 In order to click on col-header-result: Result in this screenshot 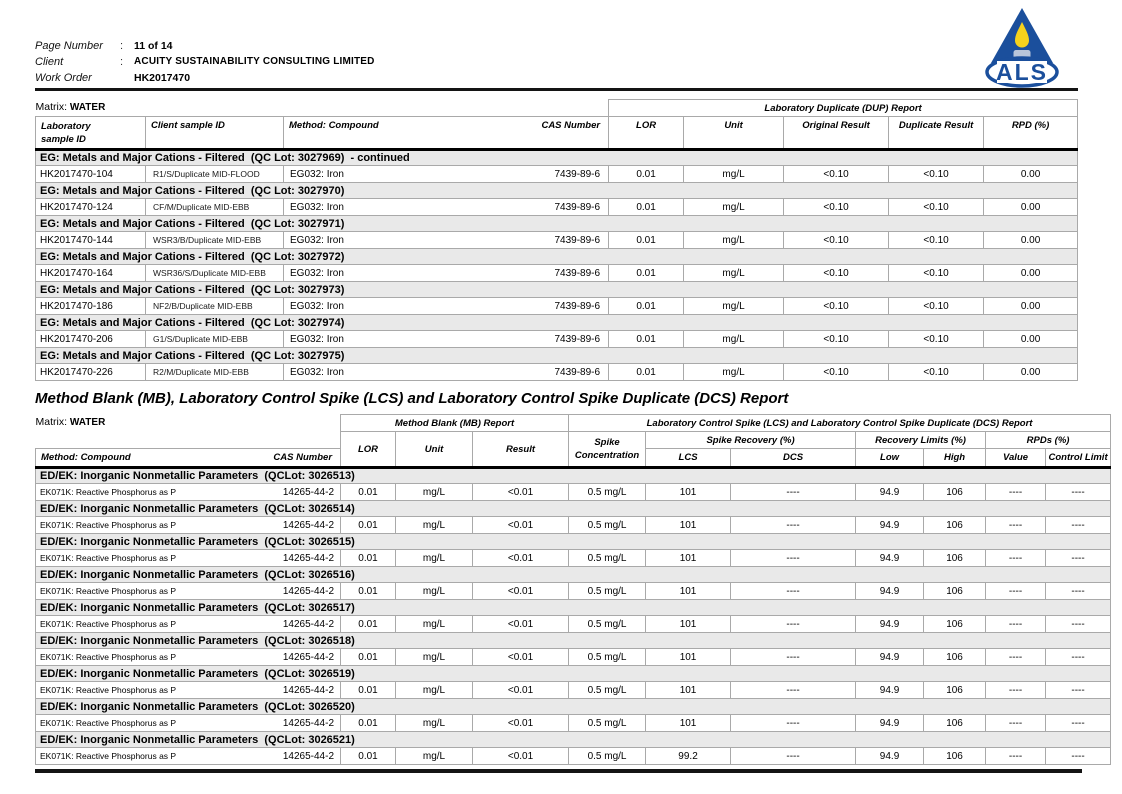, I will do `click(521, 450)`.